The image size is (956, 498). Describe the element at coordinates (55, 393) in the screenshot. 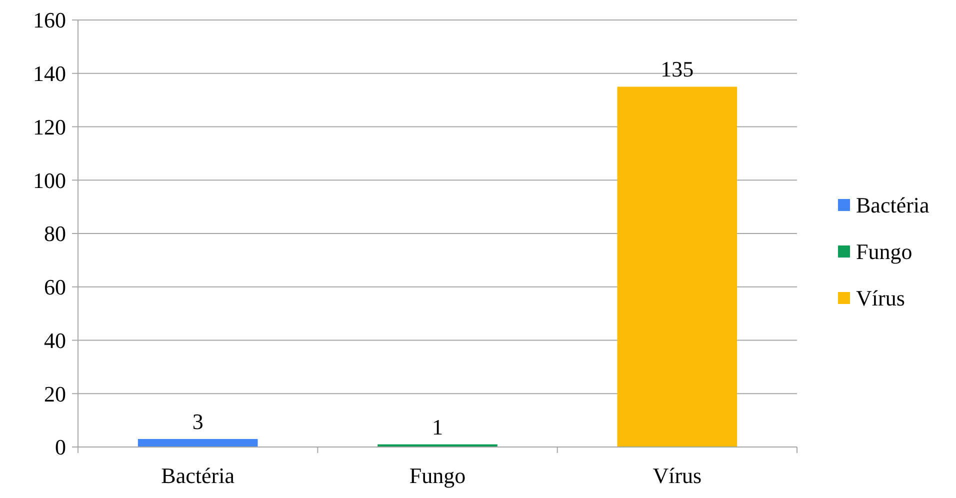

I see `y-tick-label: 20` at that location.